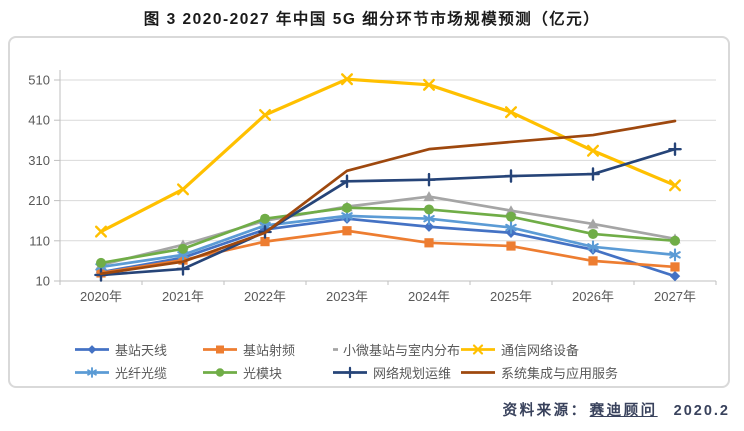  What do you see at coordinates (545, 411) in the screenshot?
I see `source-prefix: 资料来源：` at bounding box center [545, 411].